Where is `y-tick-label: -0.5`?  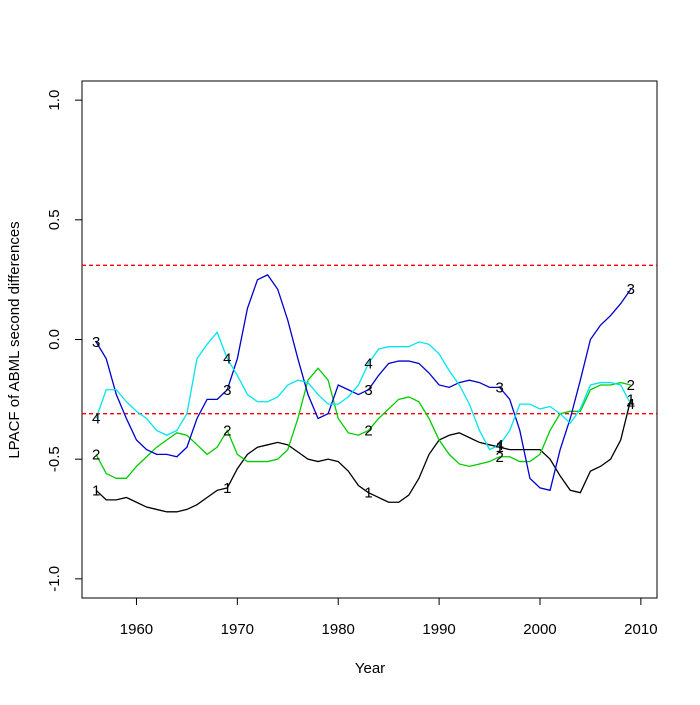 y-tick-label: -0.5 is located at coordinates (54, 459).